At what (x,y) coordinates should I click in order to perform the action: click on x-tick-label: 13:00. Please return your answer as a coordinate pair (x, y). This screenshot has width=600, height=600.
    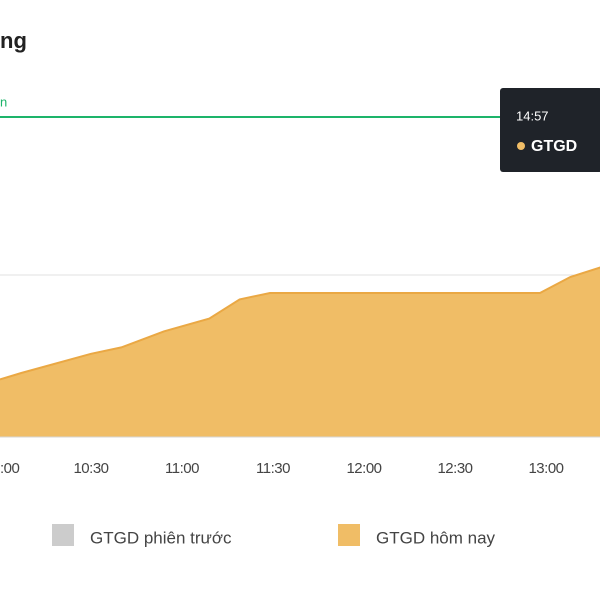
    Looking at the image, I should click on (545, 468).